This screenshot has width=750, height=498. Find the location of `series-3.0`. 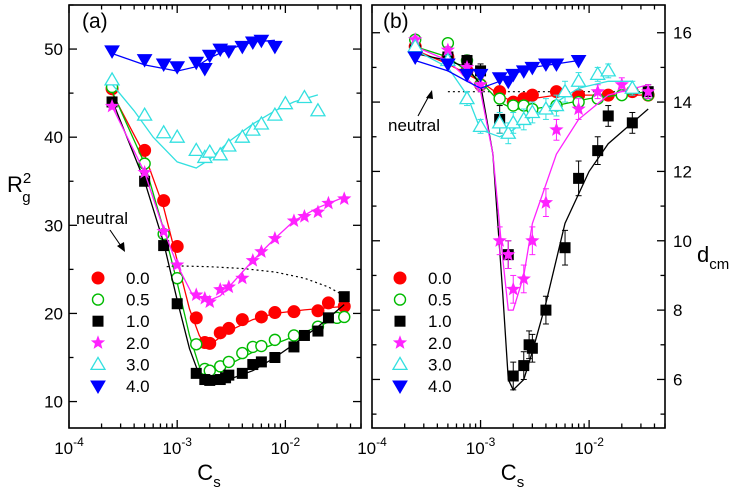

series-3.0 is located at coordinates (524, 91).